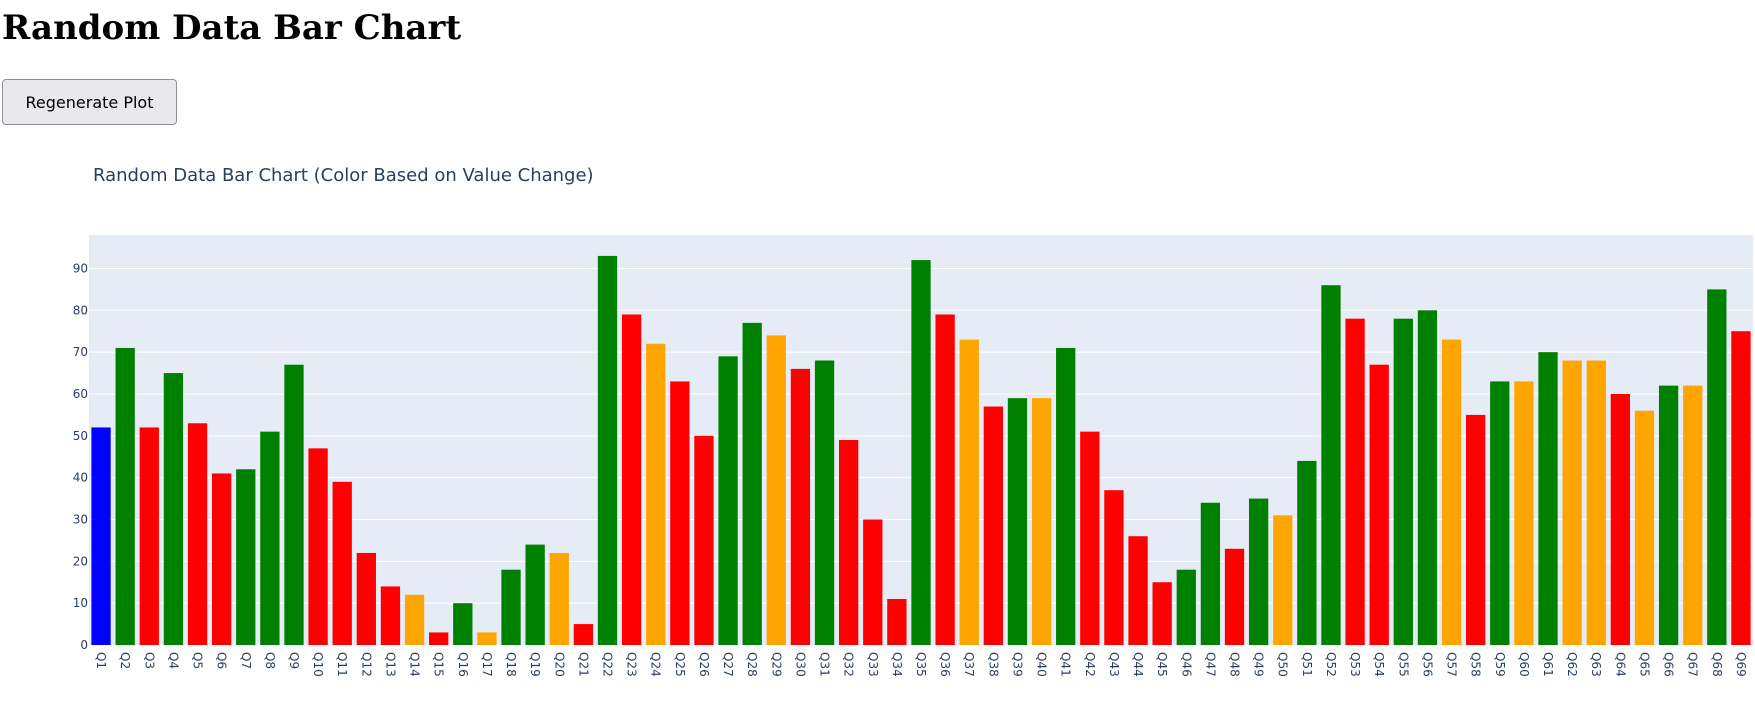 The height and width of the screenshot is (726, 1755). Describe the element at coordinates (1283, 664) in the screenshot. I see `x-tick-label: Q50` at that location.